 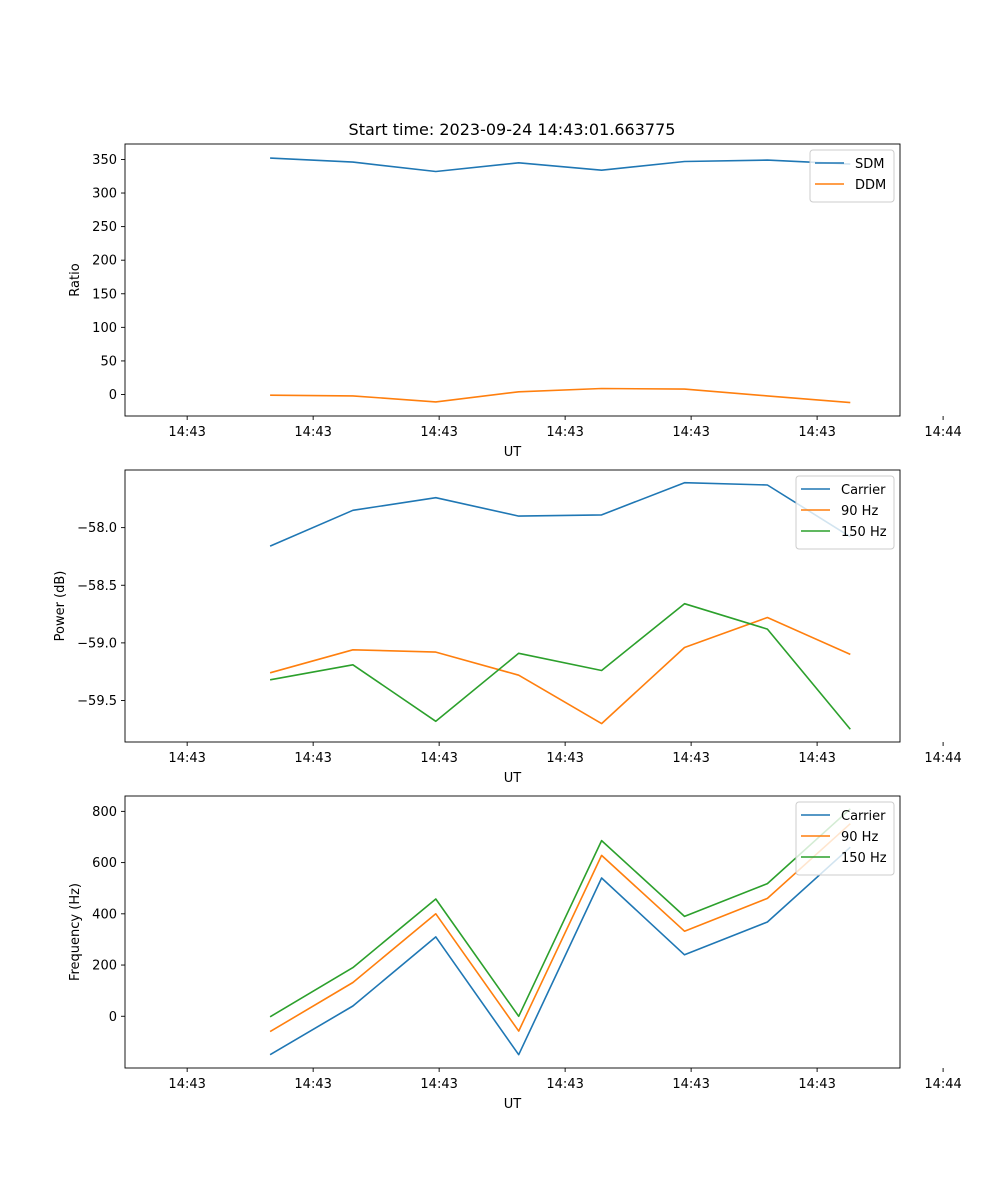 I want to click on y-tick-label: −58.5, so click(x=97, y=586).